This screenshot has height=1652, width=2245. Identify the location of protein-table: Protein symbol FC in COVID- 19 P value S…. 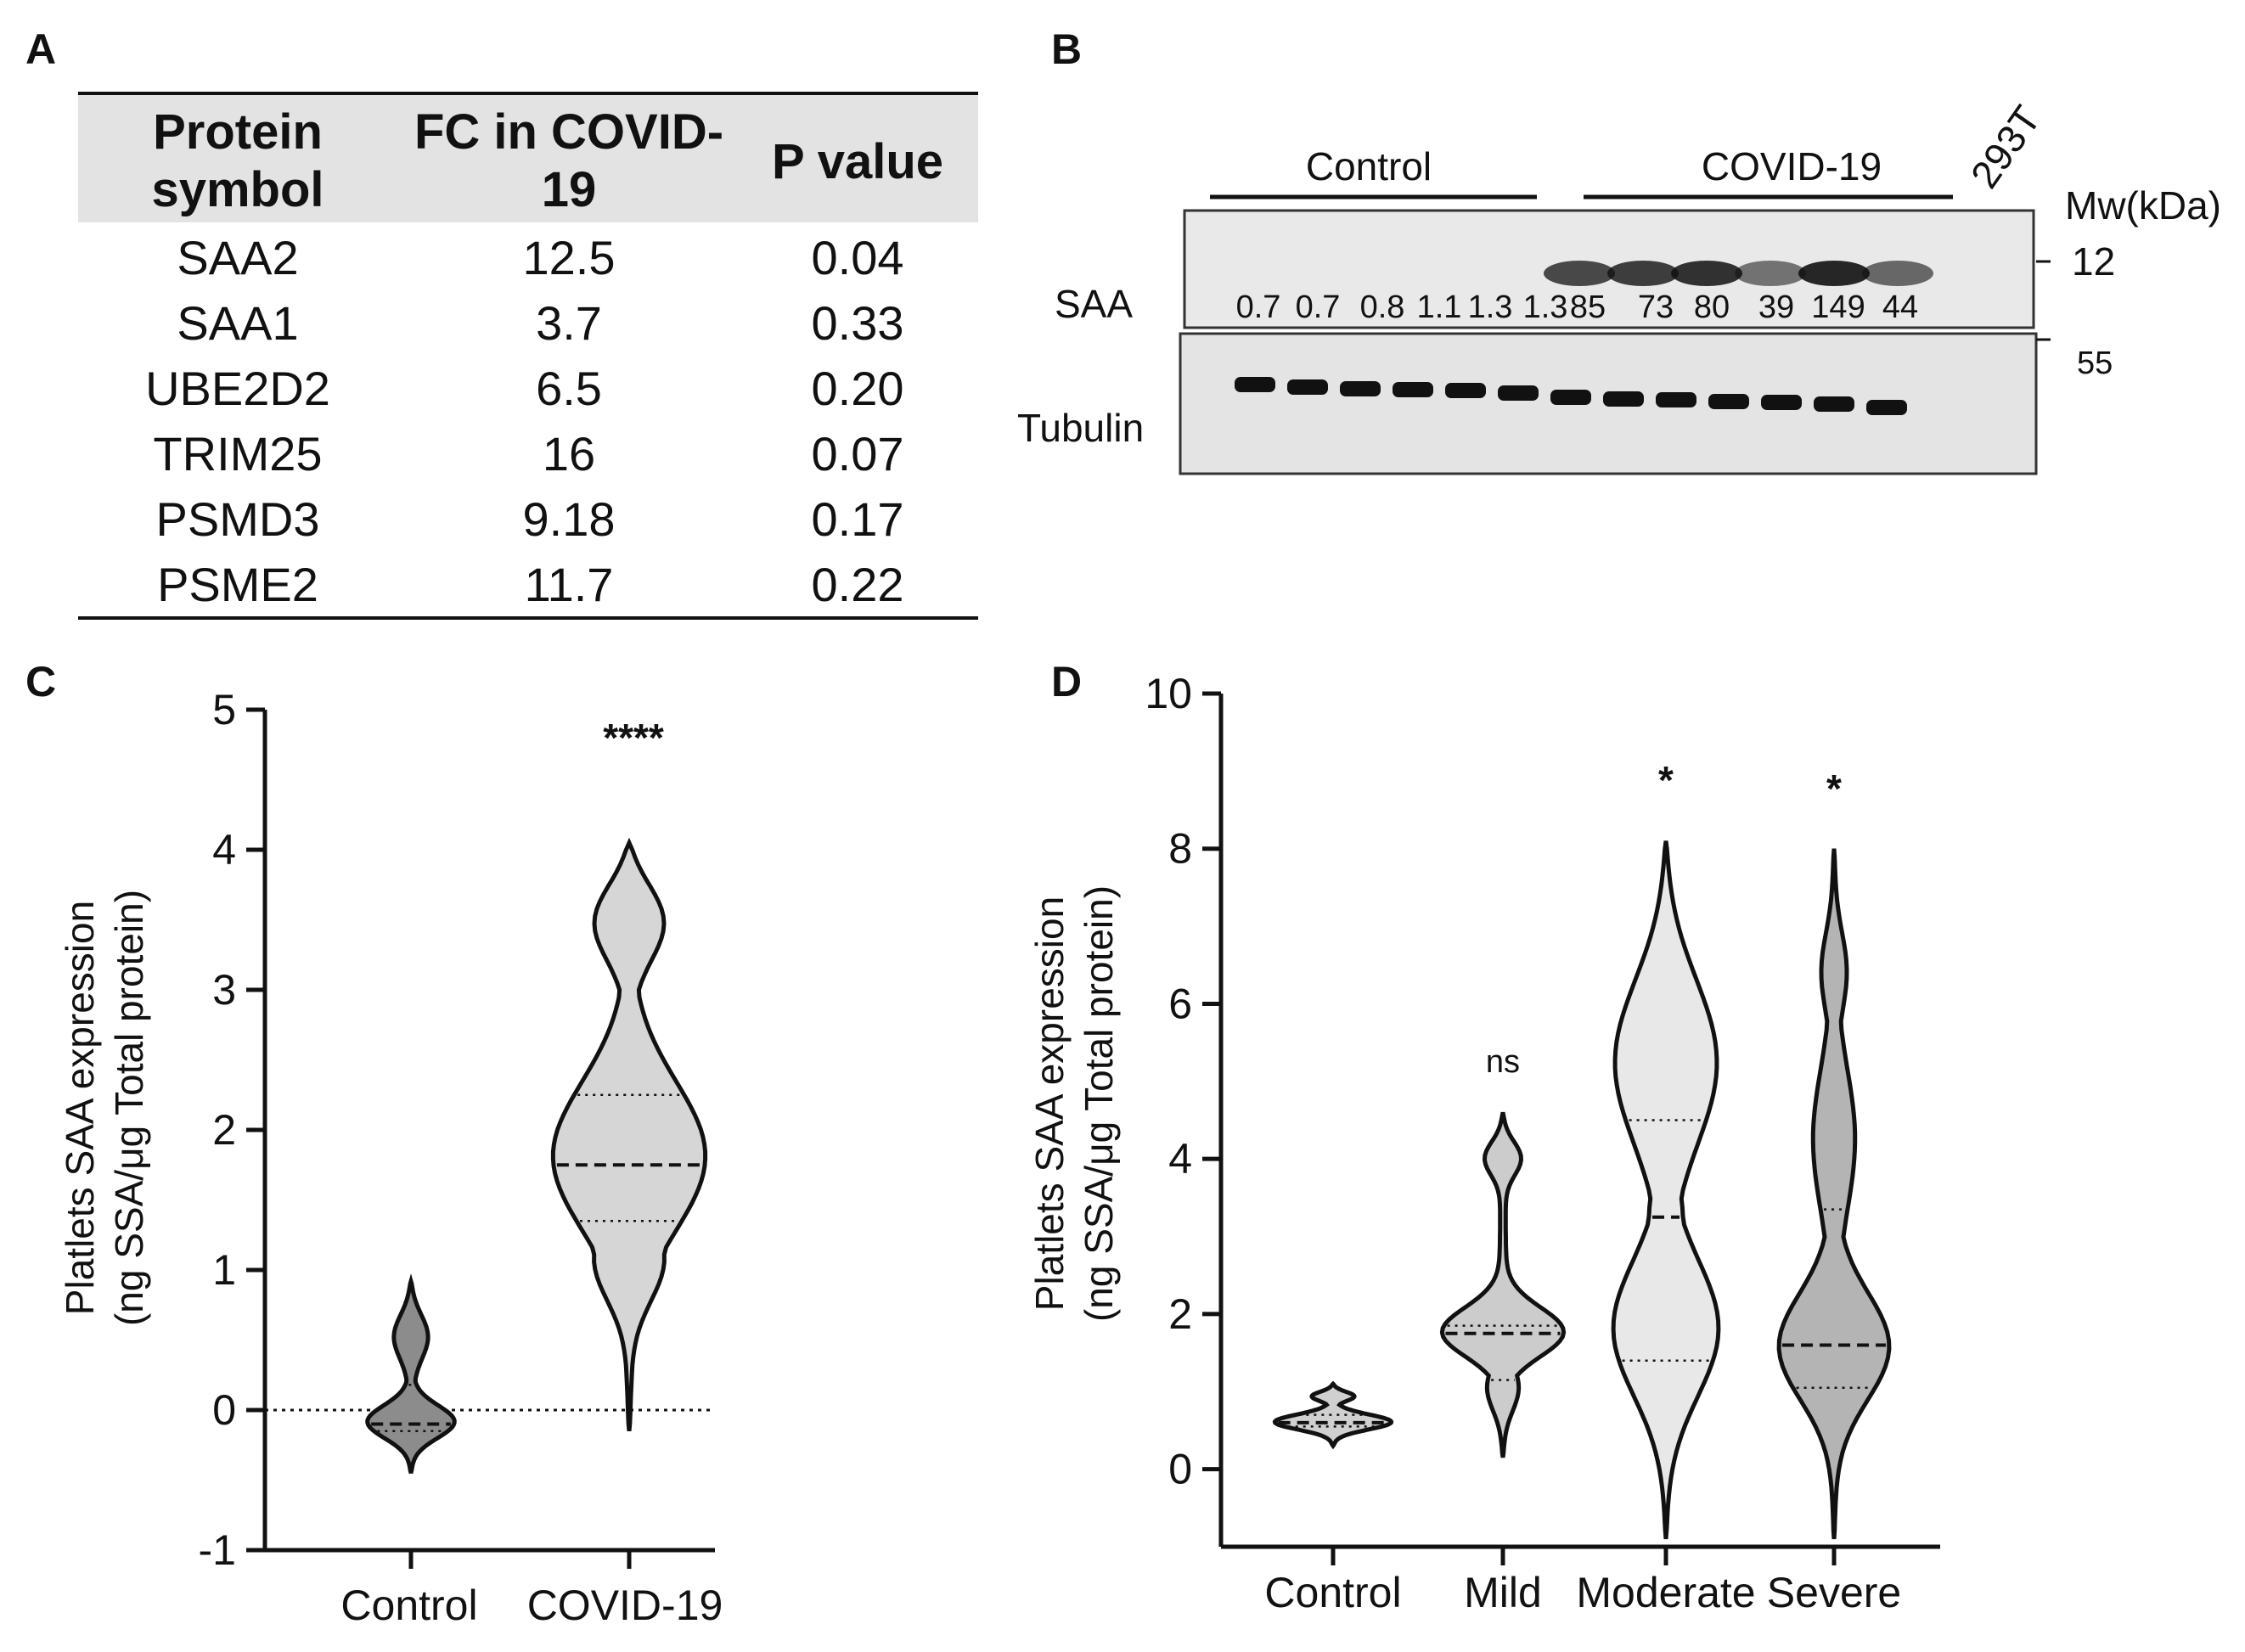
(528, 356).